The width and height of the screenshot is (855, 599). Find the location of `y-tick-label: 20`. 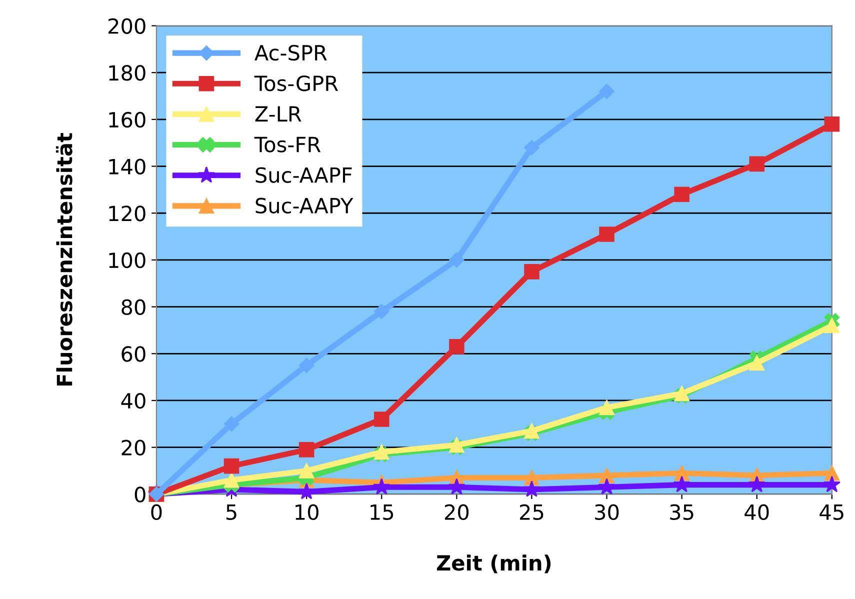

y-tick-label: 20 is located at coordinates (134, 448).